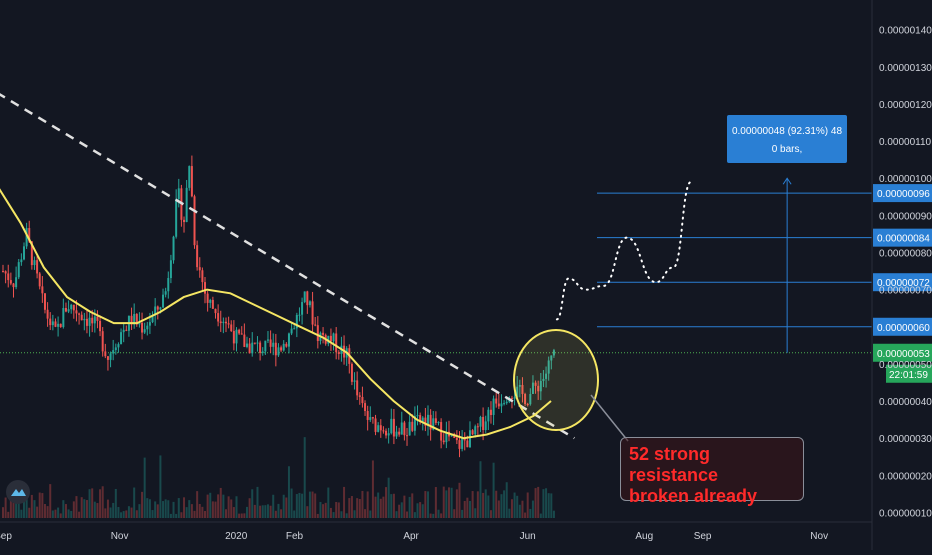 This screenshot has width=932, height=555. What do you see at coordinates (674, 464) in the screenshot?
I see `annotation-line-1: 52 strong resistance` at bounding box center [674, 464].